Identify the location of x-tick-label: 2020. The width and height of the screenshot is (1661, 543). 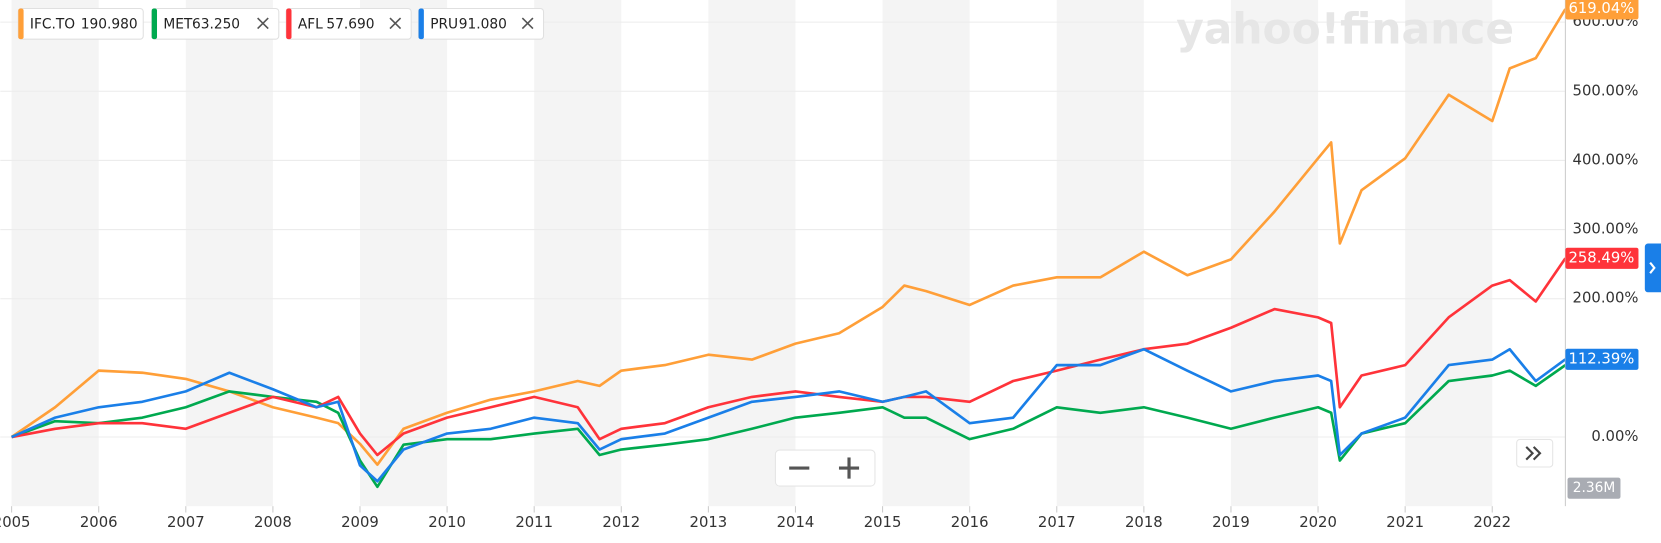
(1318, 522).